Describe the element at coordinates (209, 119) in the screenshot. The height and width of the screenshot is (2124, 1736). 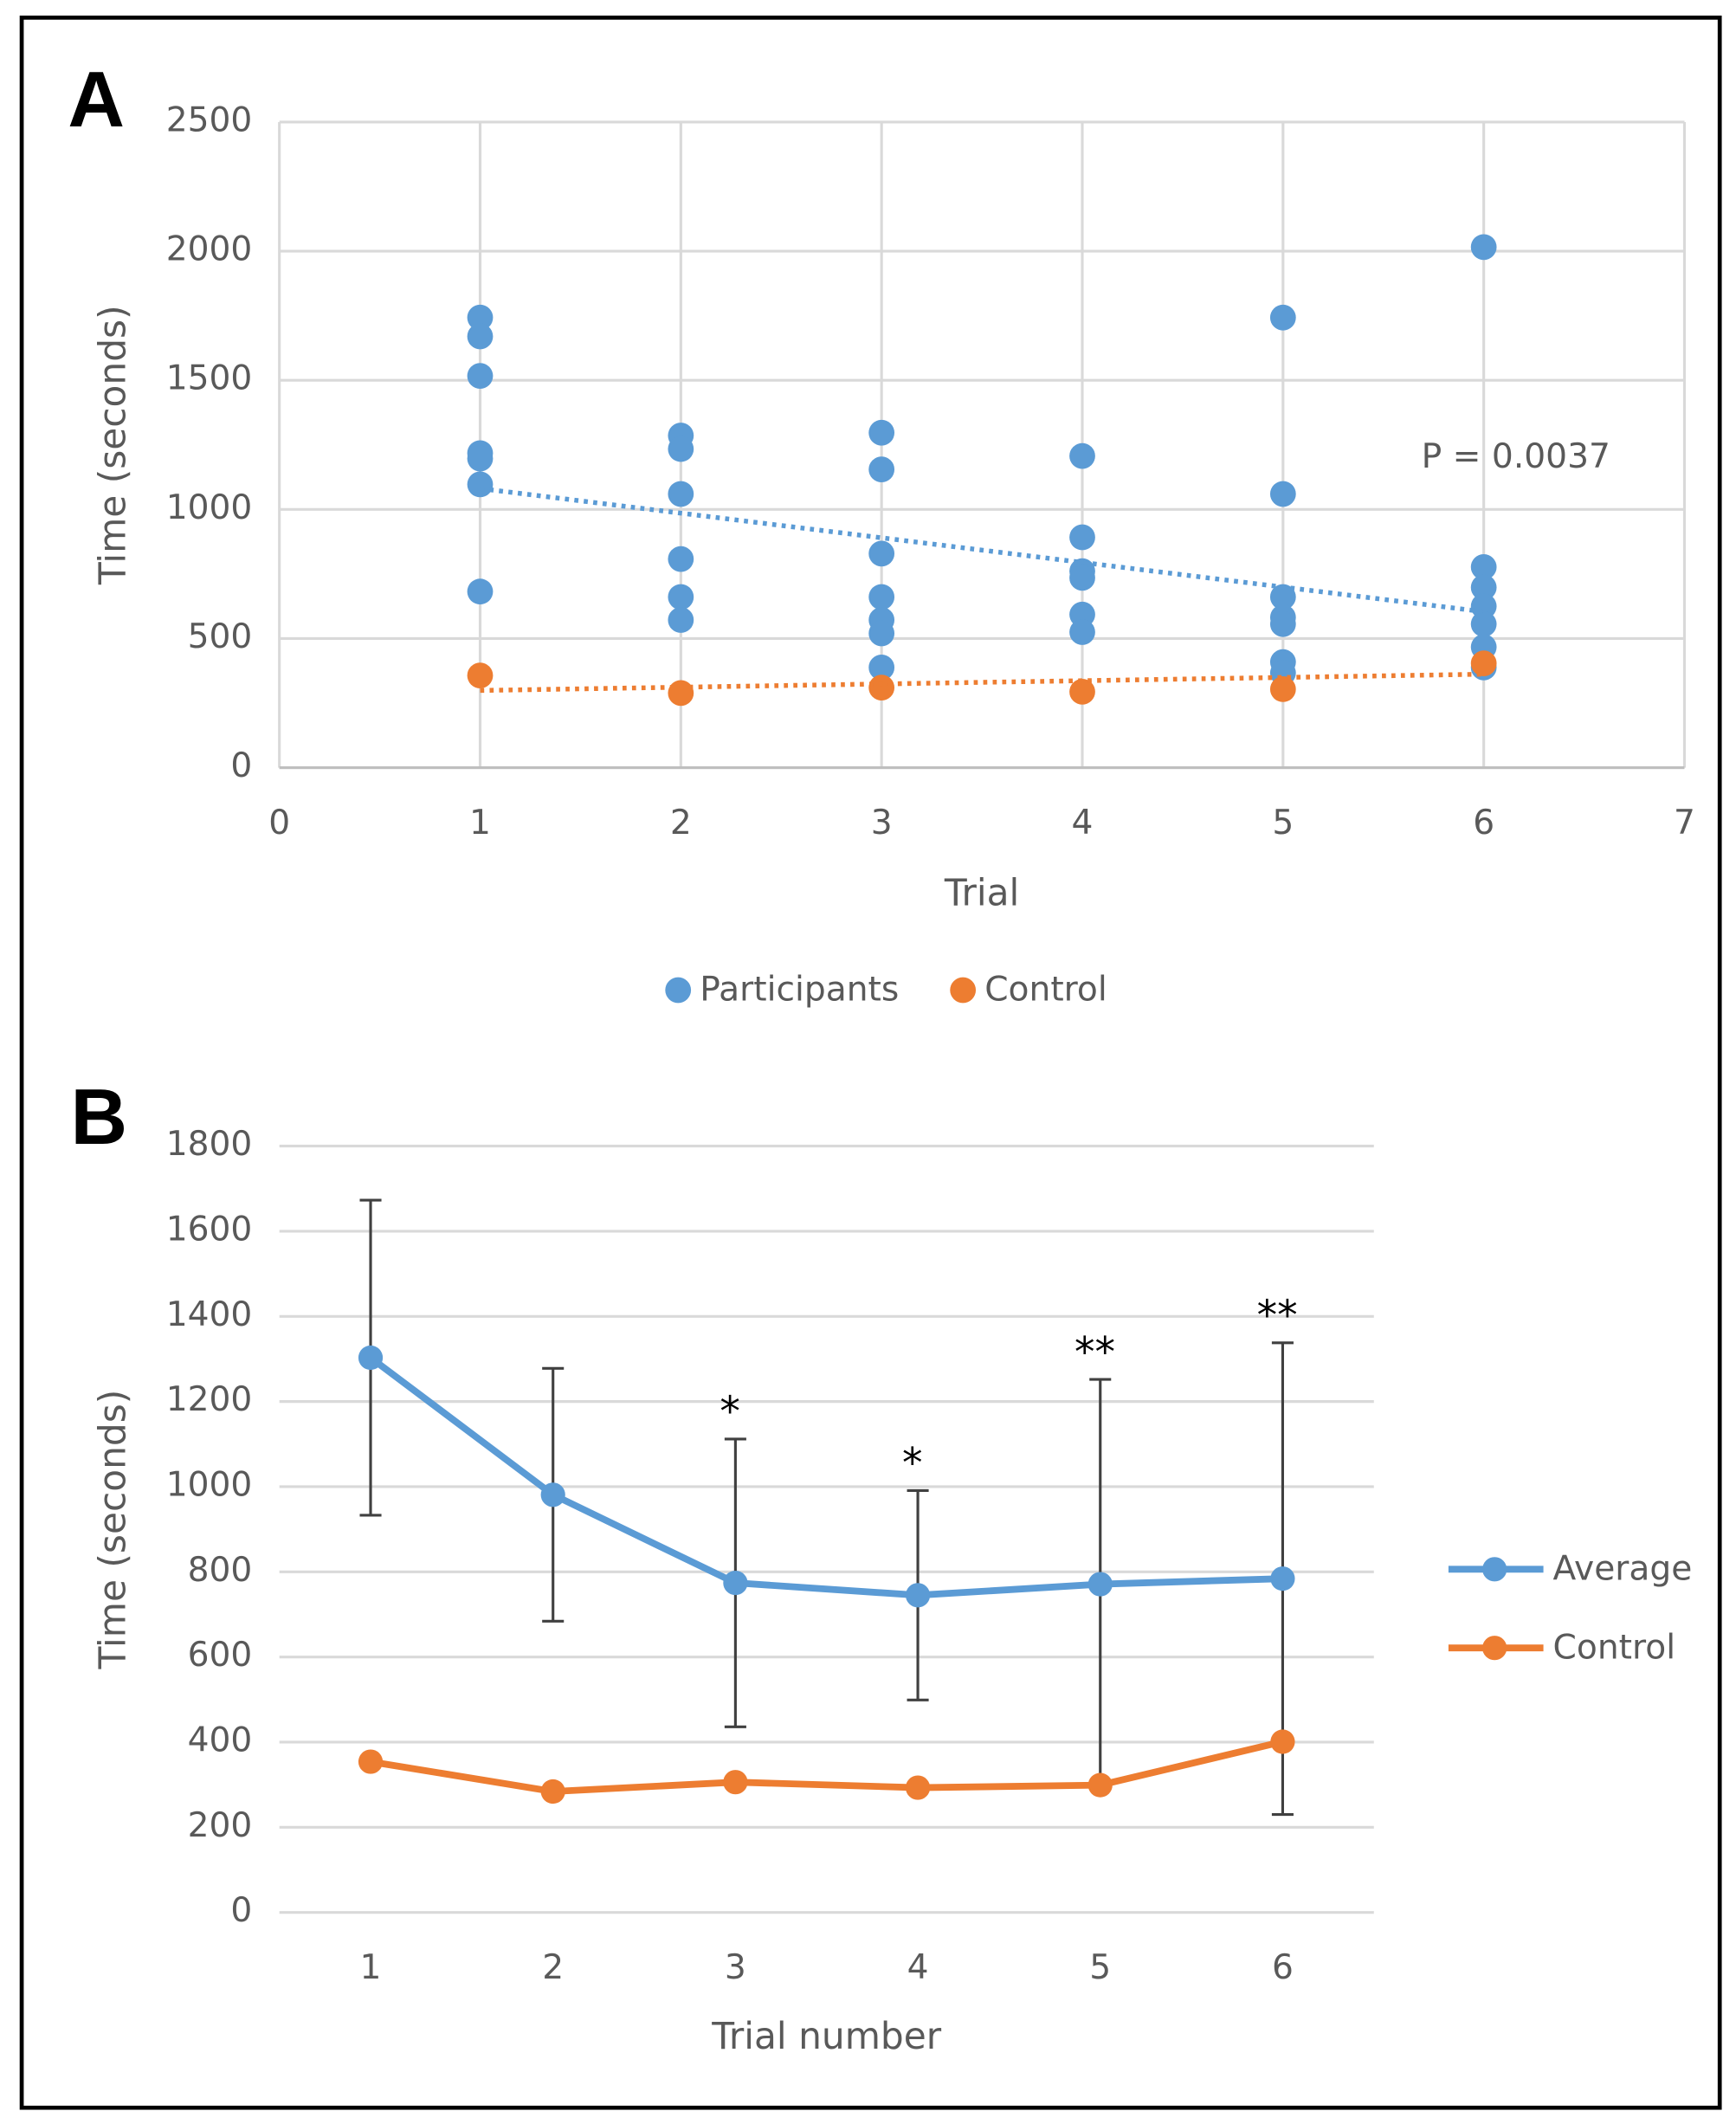
I see `y-tick-label: 2500` at that location.